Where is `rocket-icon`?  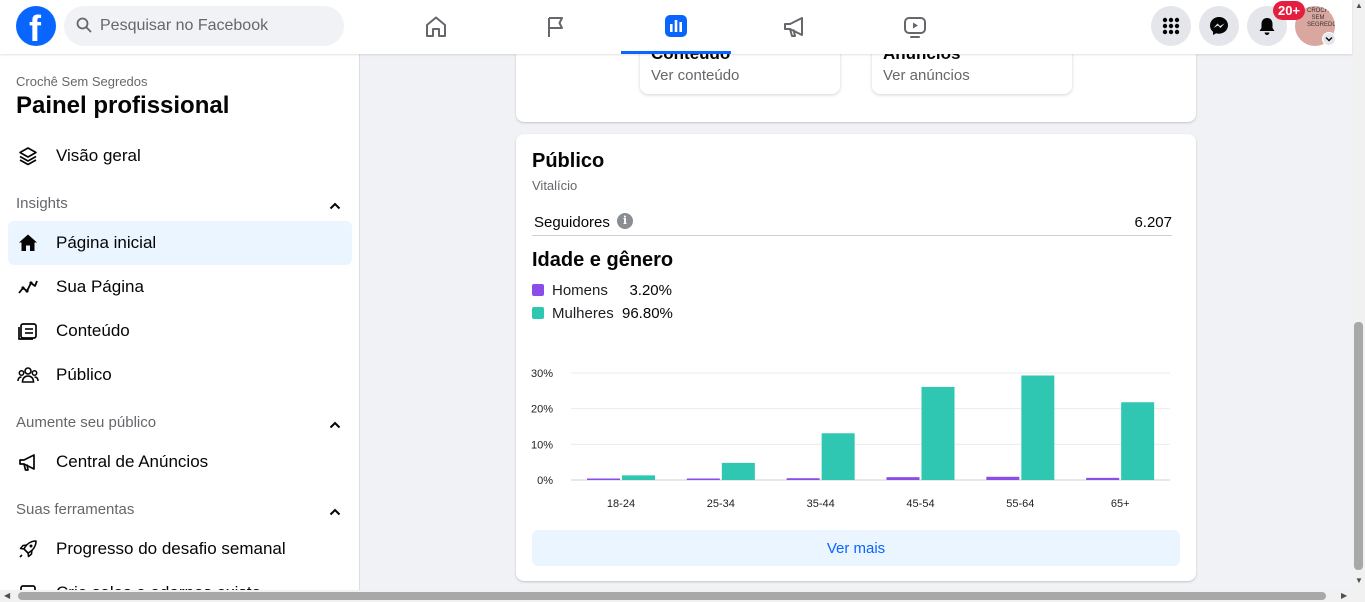
rocket-icon is located at coordinates (28, 549).